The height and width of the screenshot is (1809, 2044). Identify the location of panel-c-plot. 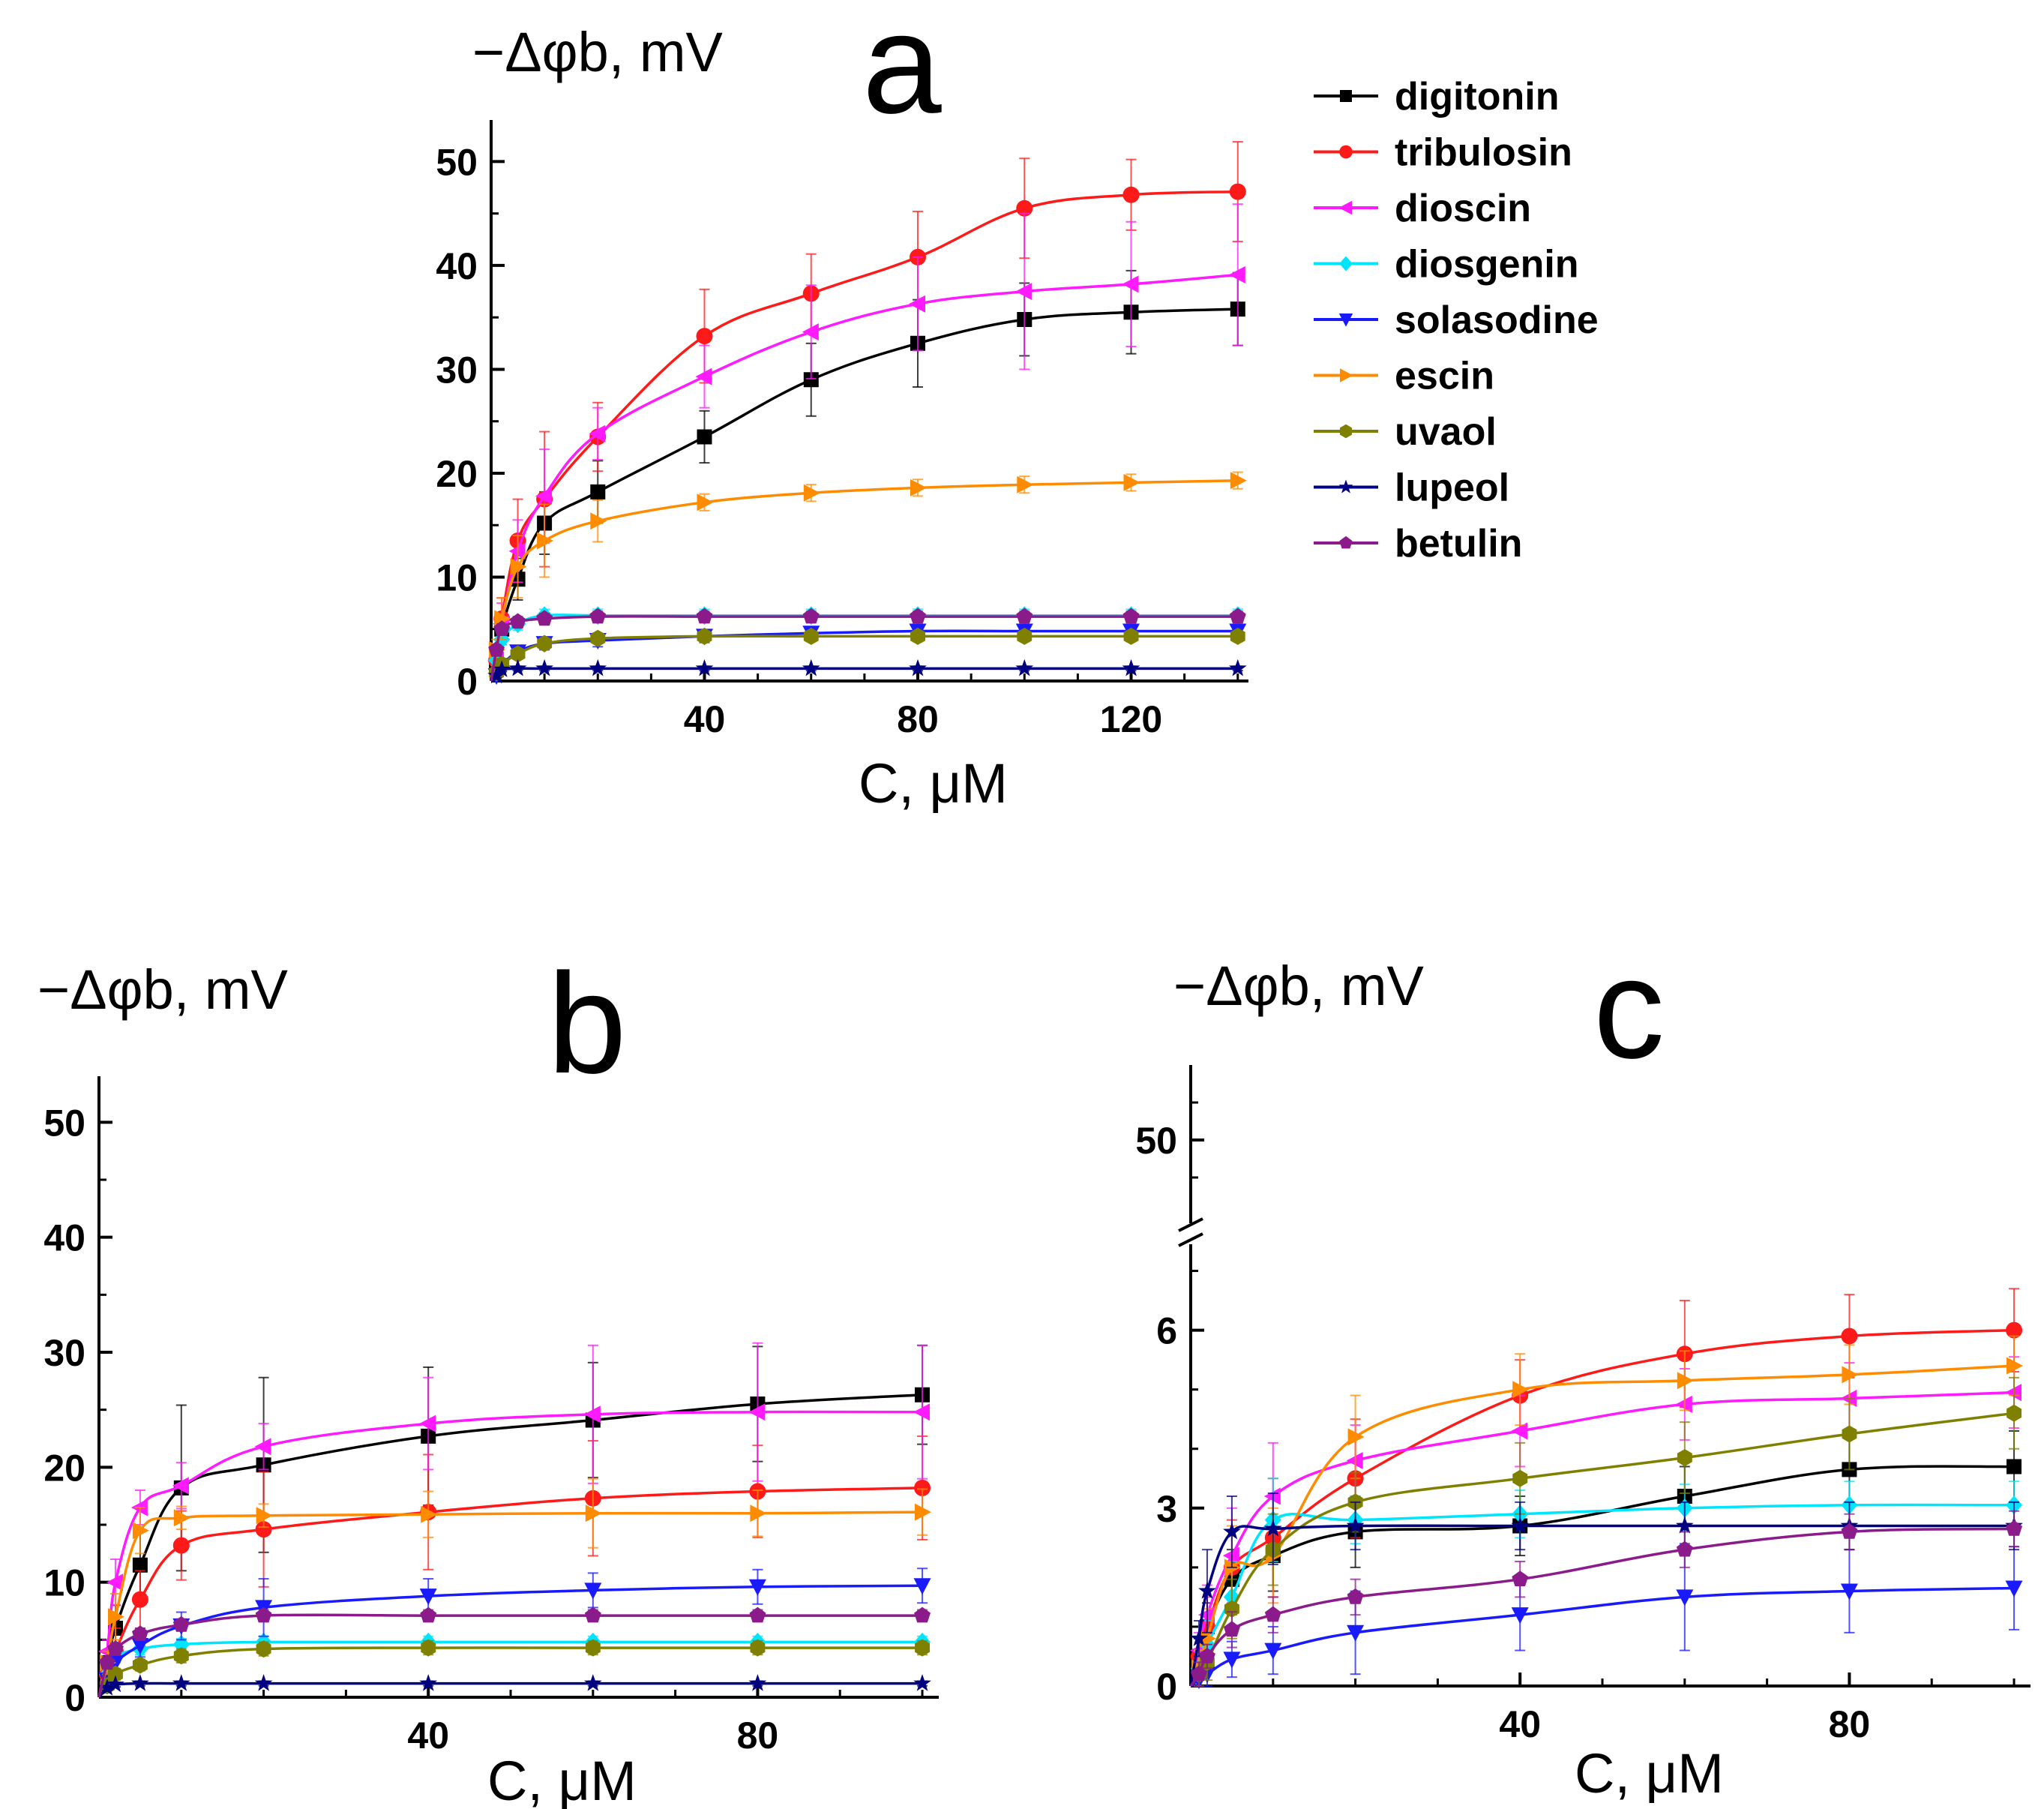
(1606, 1489).